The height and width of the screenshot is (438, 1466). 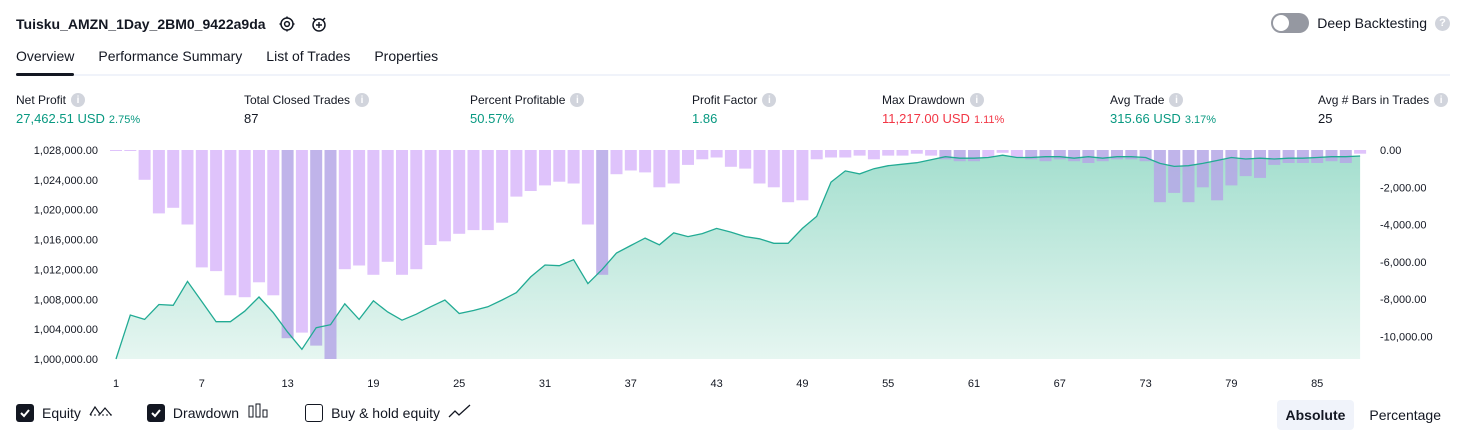 What do you see at coordinates (78, 109) in the screenshot?
I see `stat-net-profit: Net Profit i 27,462.51 USD 2.75%` at bounding box center [78, 109].